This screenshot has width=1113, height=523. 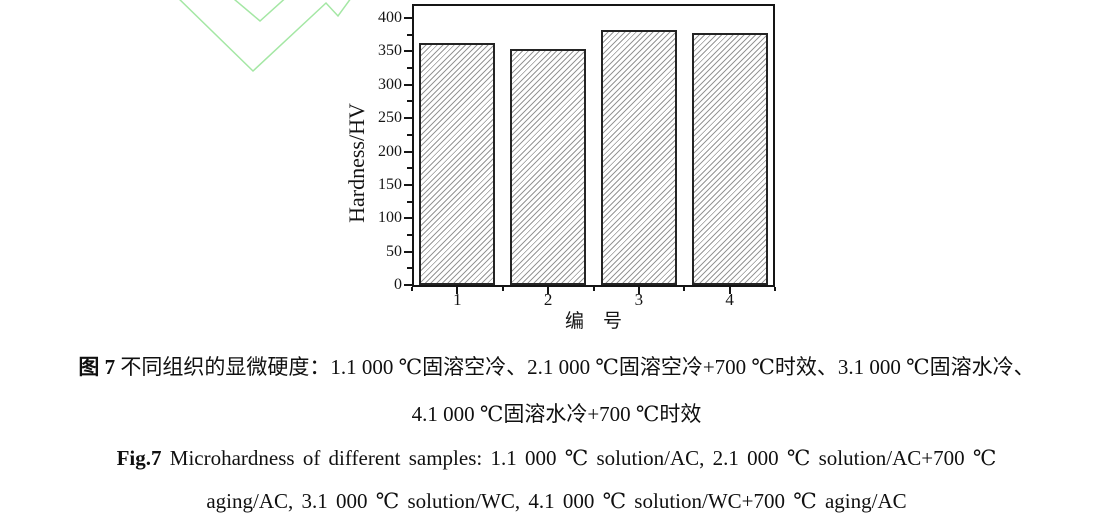 I want to click on y-tick-label: 50, so click(x=394, y=251).